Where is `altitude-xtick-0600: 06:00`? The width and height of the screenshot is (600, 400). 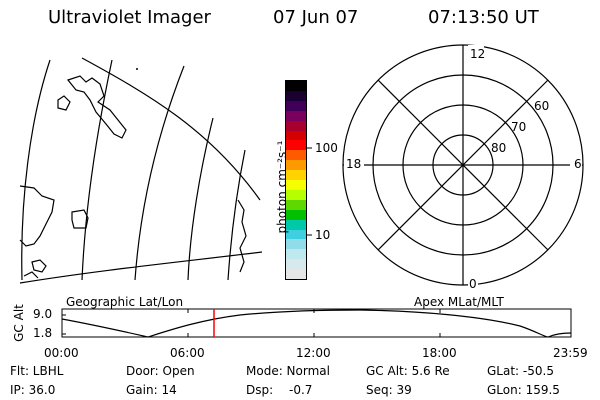 altitude-xtick-0600: 06:00 is located at coordinates (187, 353).